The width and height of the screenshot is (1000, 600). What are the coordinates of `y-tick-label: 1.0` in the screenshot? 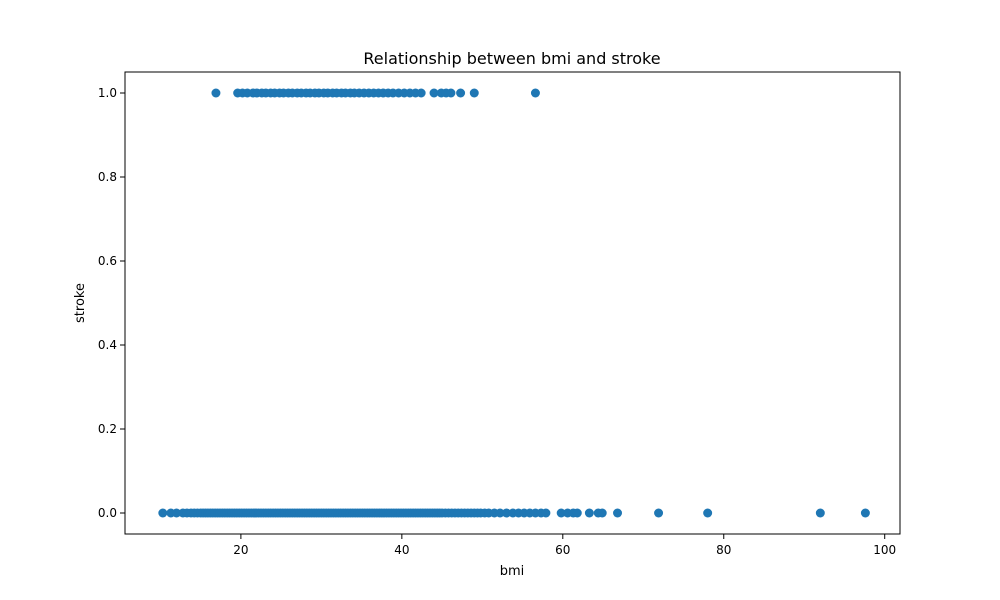 It's located at (107, 93).